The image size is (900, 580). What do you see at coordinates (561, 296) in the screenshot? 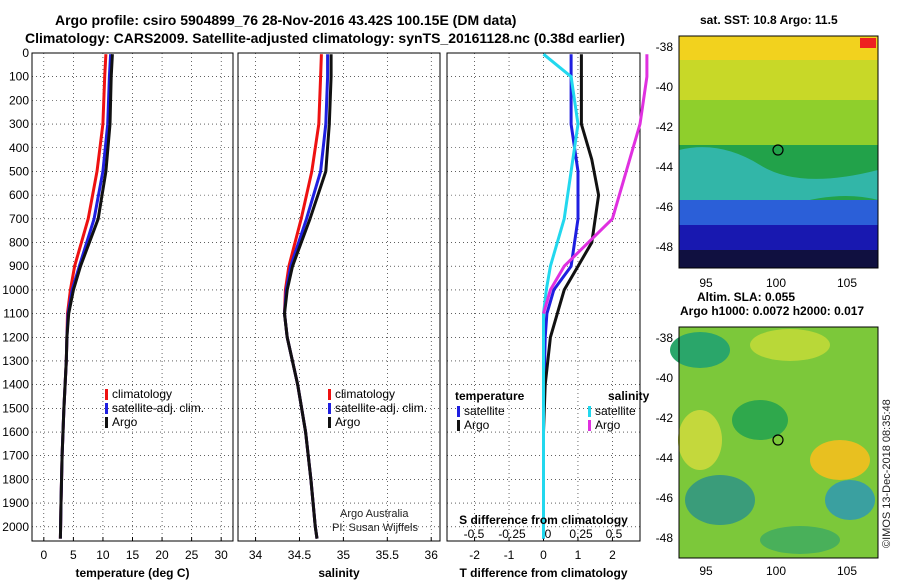
I see `series-line-s-satellite` at bounding box center [561, 296].